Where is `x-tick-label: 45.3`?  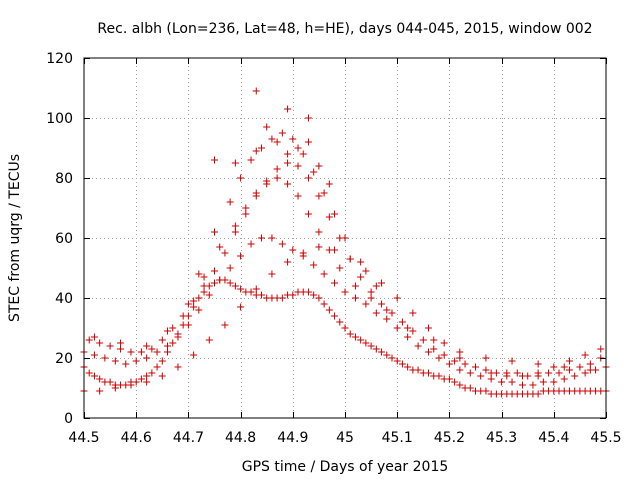
x-tick-label: 45.3 is located at coordinates (501, 438).